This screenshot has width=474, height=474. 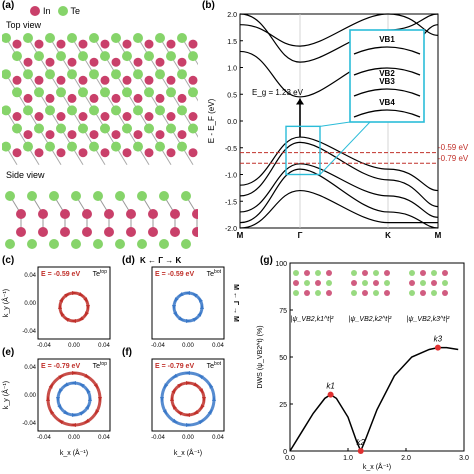 I want to click on x-tick-label: 1.0, so click(x=348, y=458).